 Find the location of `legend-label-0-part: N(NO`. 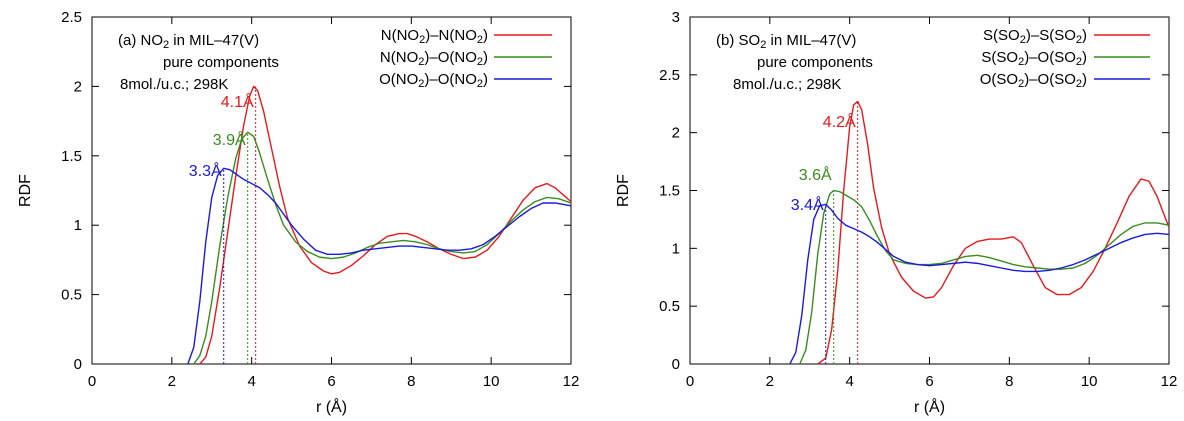

legend-label-0-part: N(NO is located at coordinates (400, 35).